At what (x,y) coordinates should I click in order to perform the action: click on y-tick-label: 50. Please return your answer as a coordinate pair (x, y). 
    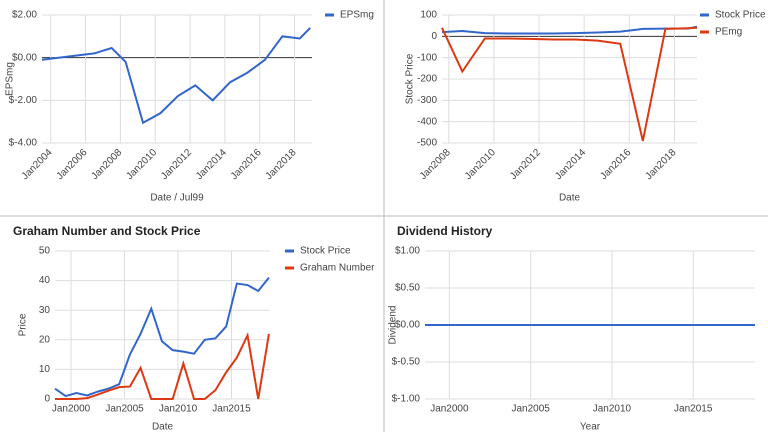
    Looking at the image, I should click on (45, 251).